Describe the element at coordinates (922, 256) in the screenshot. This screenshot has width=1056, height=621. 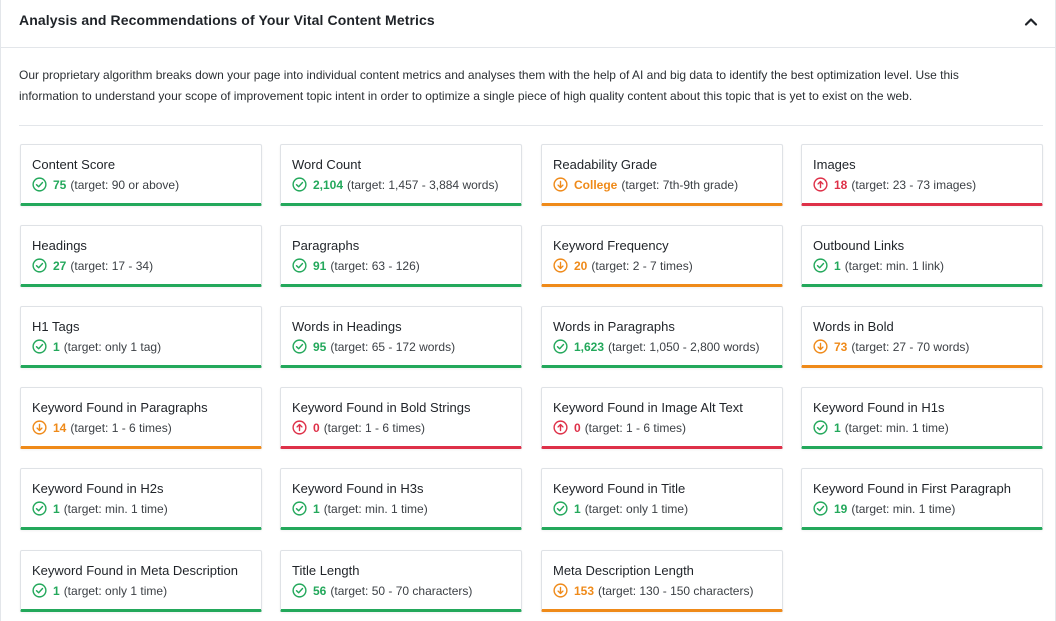
I see `metric-card: Outbound Links 1 (target: min. 1 link)` at that location.